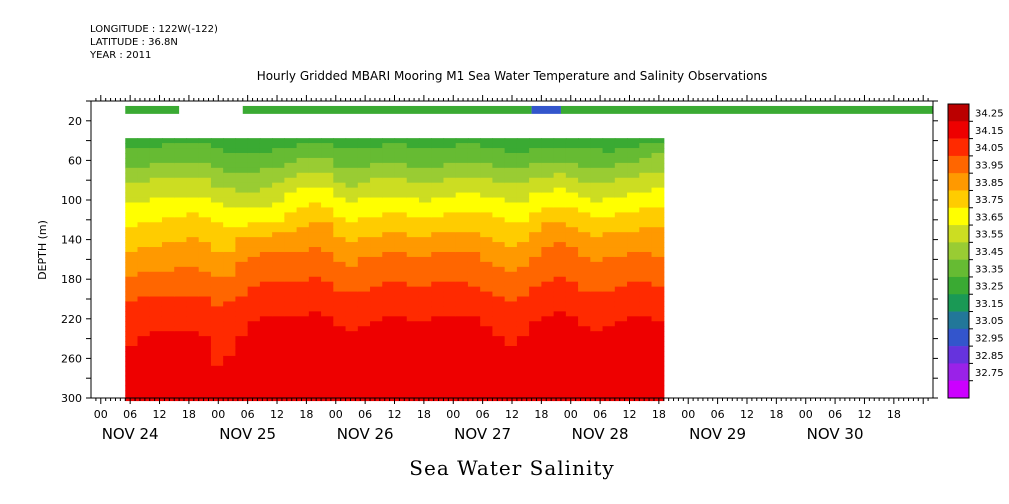 The image size is (1009, 504). I want to click on x-hour-tick-label: 18, so click(776, 414).